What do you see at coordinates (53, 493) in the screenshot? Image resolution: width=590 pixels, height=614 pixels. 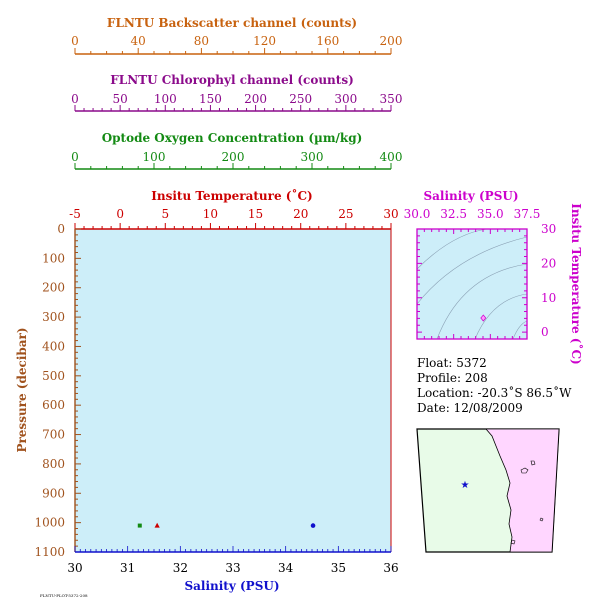 I see `pressure-tick-label: 900` at bounding box center [53, 493].